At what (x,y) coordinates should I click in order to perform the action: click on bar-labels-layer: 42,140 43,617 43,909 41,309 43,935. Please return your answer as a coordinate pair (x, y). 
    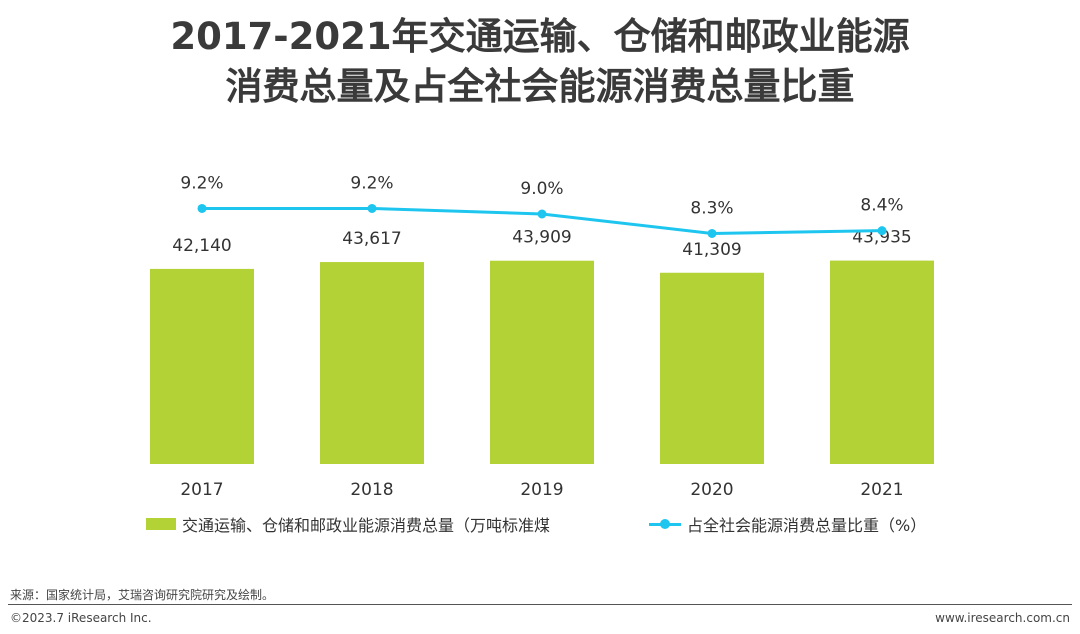
    Looking at the image, I should click on (541, 244).